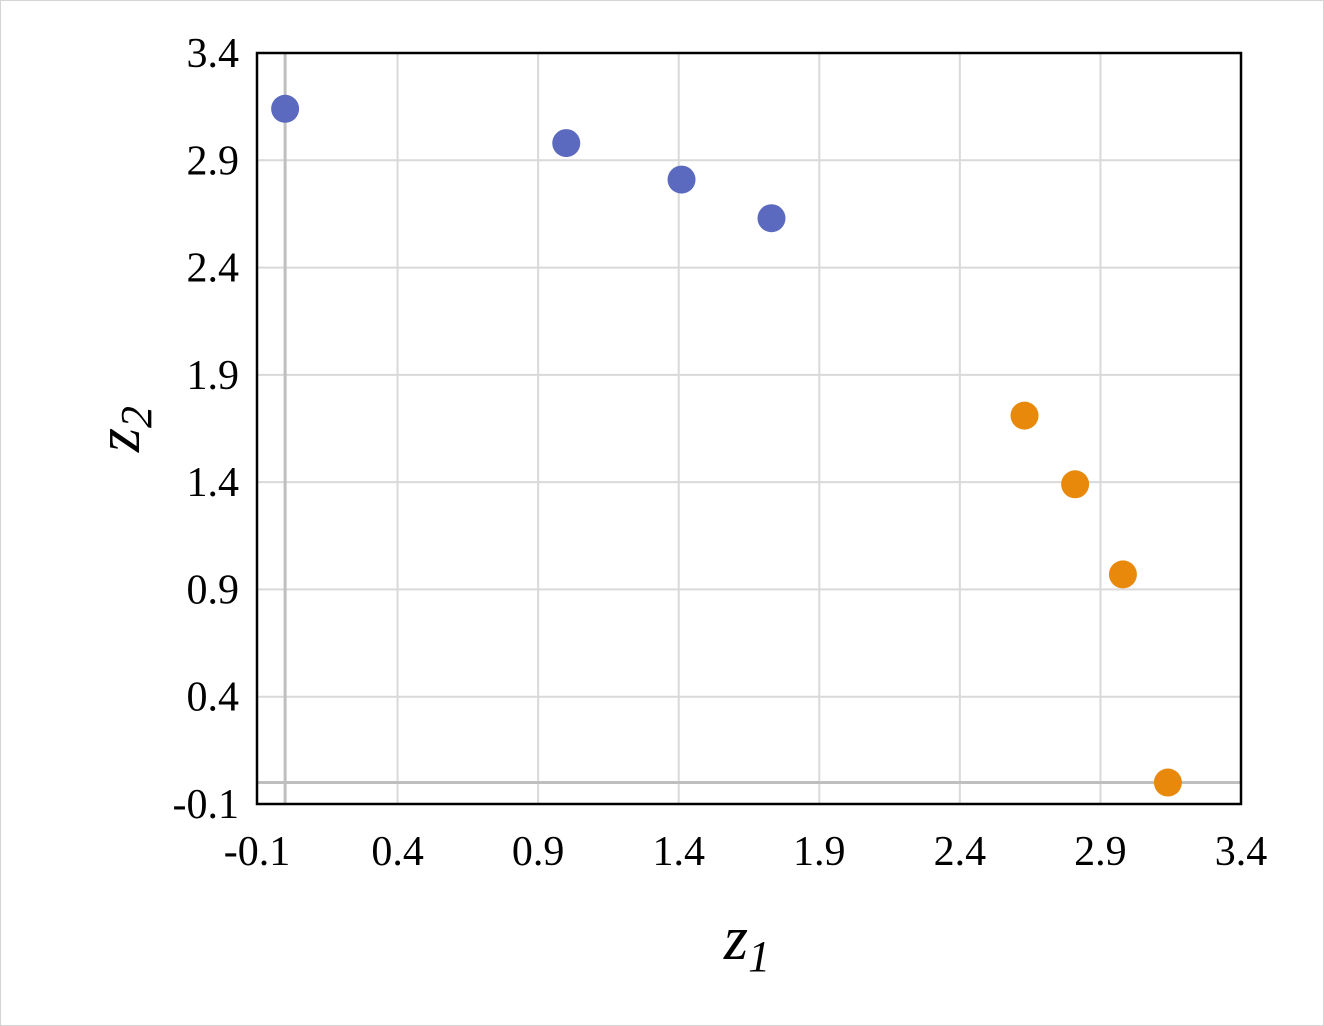 The width and height of the screenshot is (1324, 1026). Describe the element at coordinates (1241, 852) in the screenshot. I see `x-tick-label: 3.4` at that location.